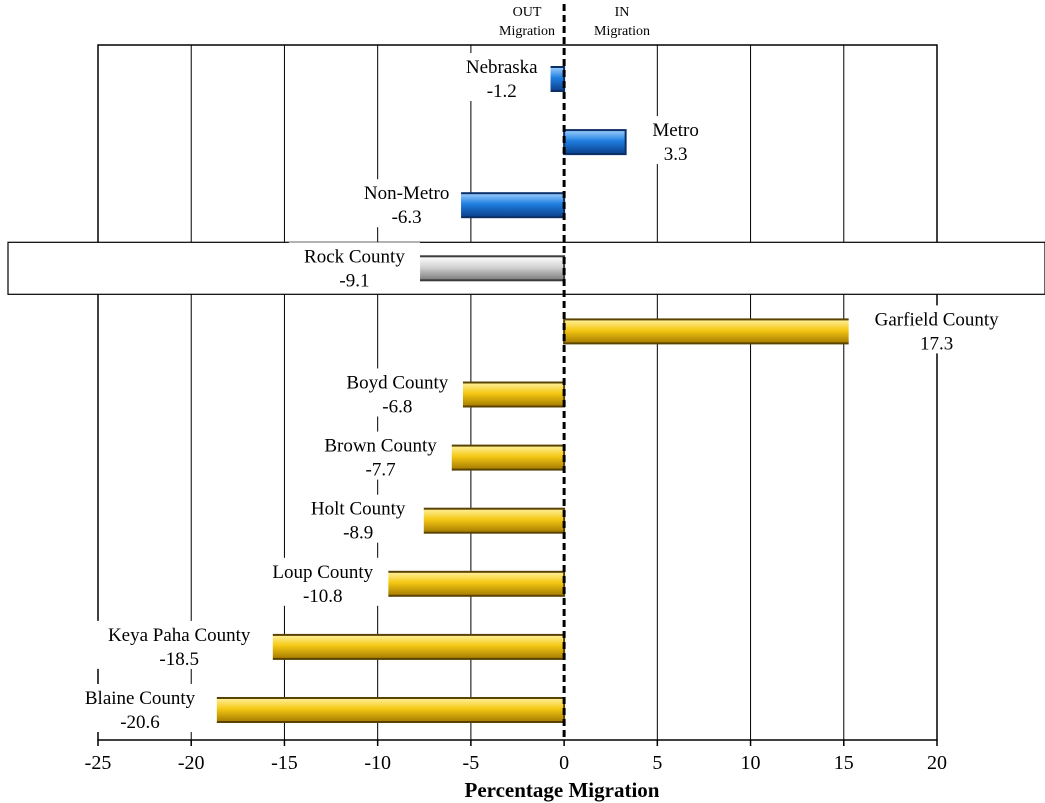  I want to click on category-label: Holt County, so click(358, 509).